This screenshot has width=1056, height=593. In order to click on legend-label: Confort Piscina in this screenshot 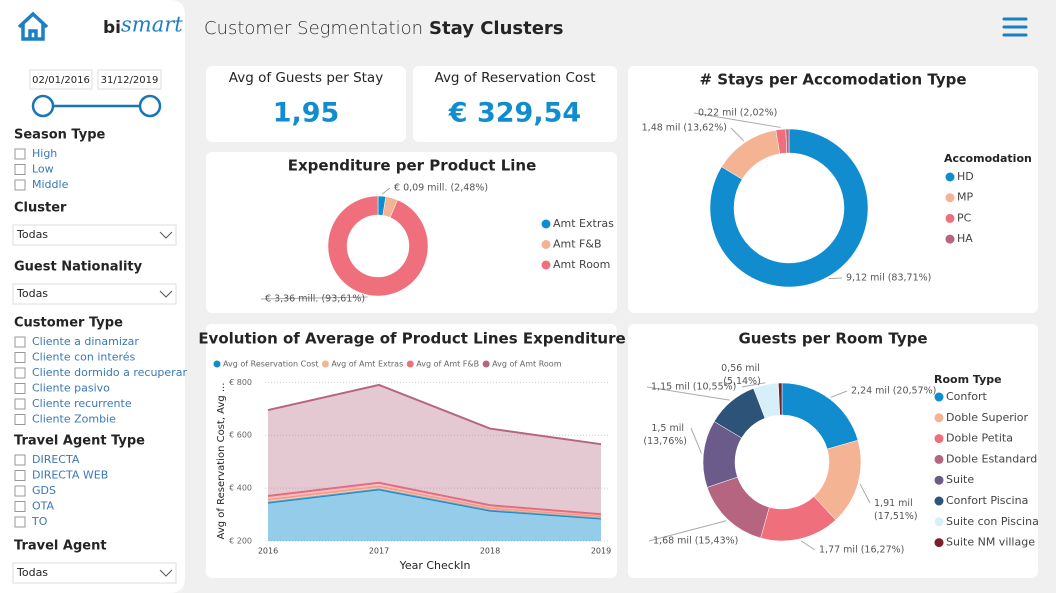, I will do `click(987, 500)`.